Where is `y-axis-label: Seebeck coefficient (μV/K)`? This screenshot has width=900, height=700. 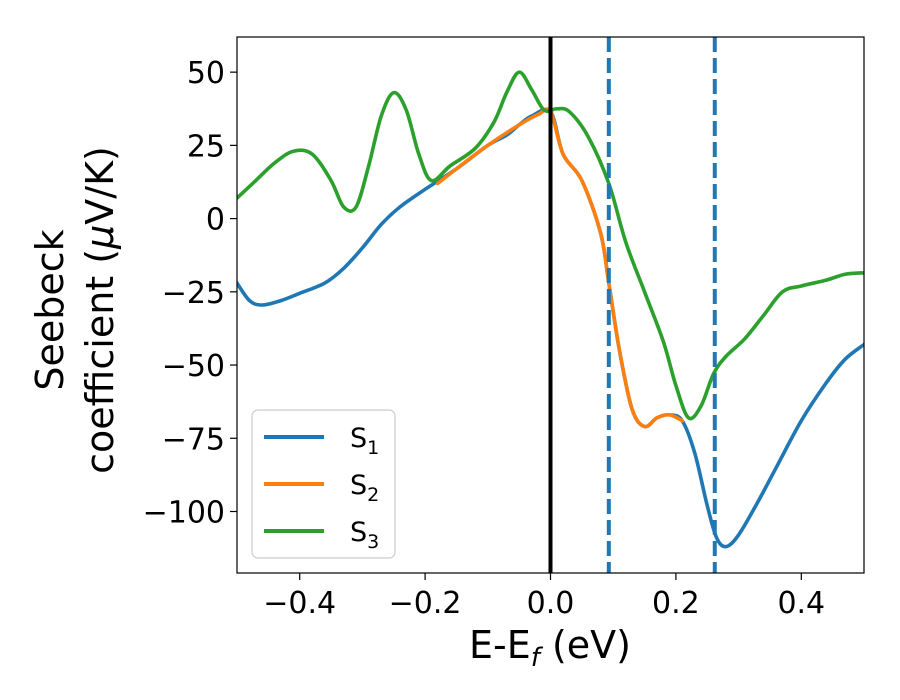
y-axis-label: Seebeck coefficient (μV/K) is located at coordinates (75, 310).